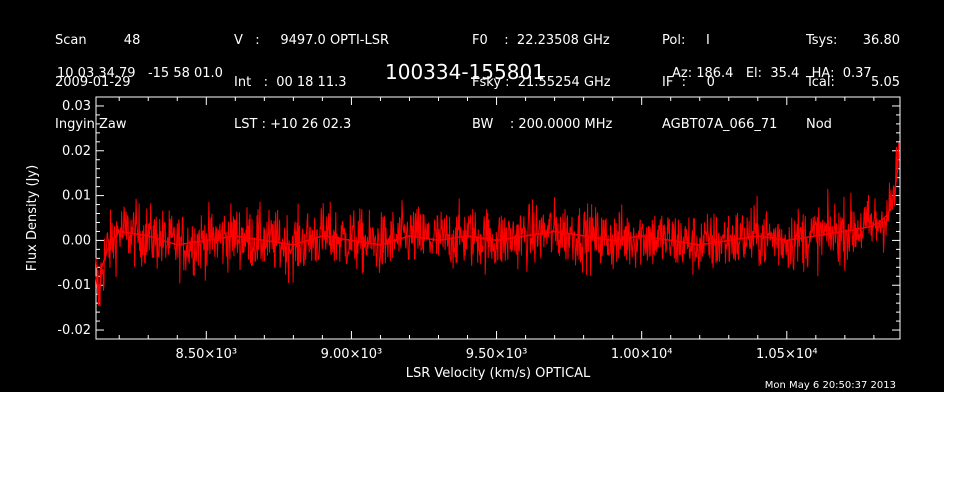  What do you see at coordinates (688, 82) in the screenshot?
I see `if-text: IF : 0` at bounding box center [688, 82].